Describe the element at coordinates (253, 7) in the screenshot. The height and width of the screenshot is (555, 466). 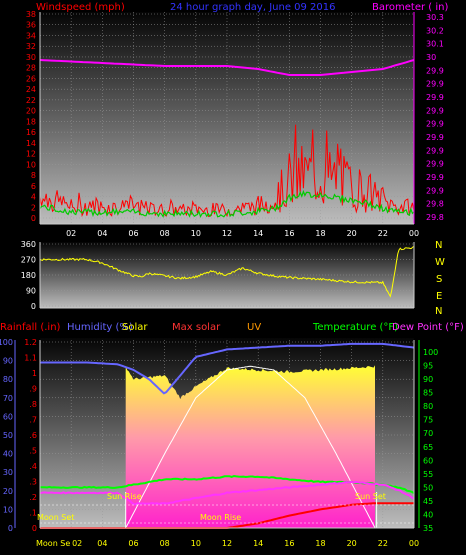
I see `chart-title: 24 hour graph day, June 09 2016` at that location.